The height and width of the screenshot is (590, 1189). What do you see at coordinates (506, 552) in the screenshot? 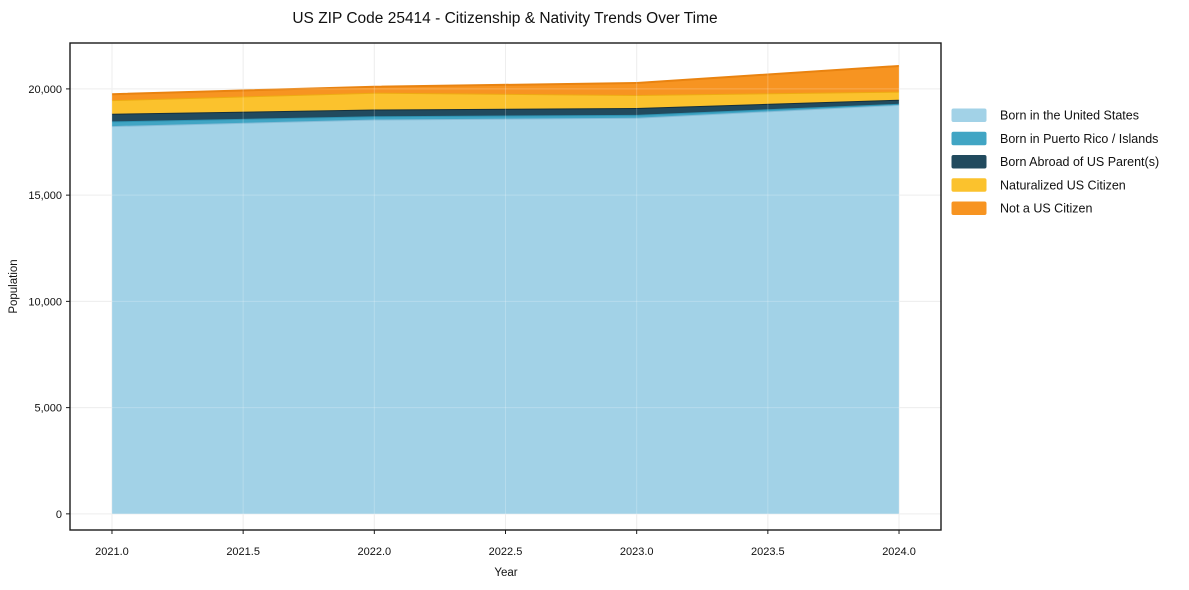
I see `x-tick-label: 2022.5` at bounding box center [506, 552].